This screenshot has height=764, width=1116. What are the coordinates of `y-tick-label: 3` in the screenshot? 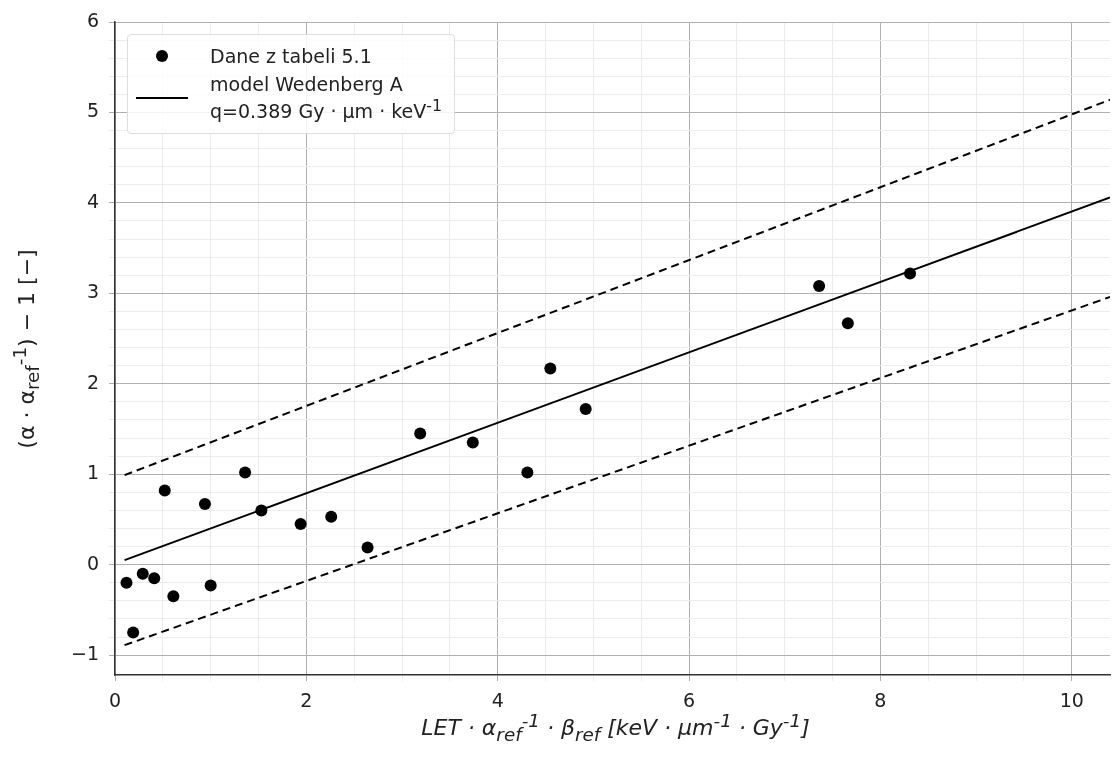 It's located at (92, 291).